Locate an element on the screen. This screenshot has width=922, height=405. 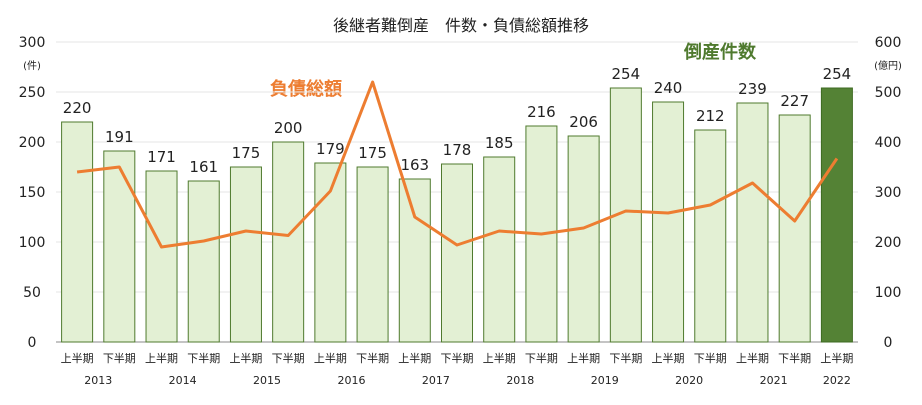
bar-value-label: 178 is located at coordinates (457, 150).